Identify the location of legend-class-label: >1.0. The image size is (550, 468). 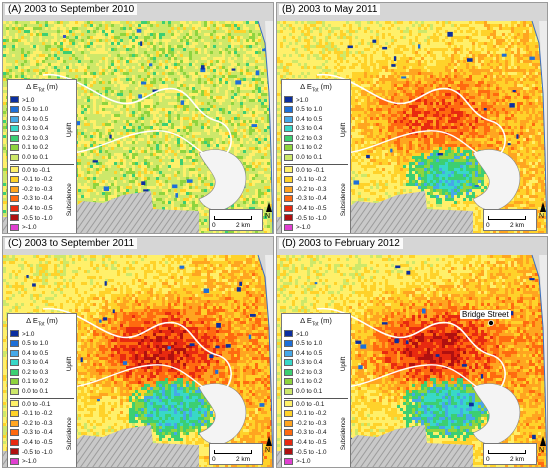
(302, 334).